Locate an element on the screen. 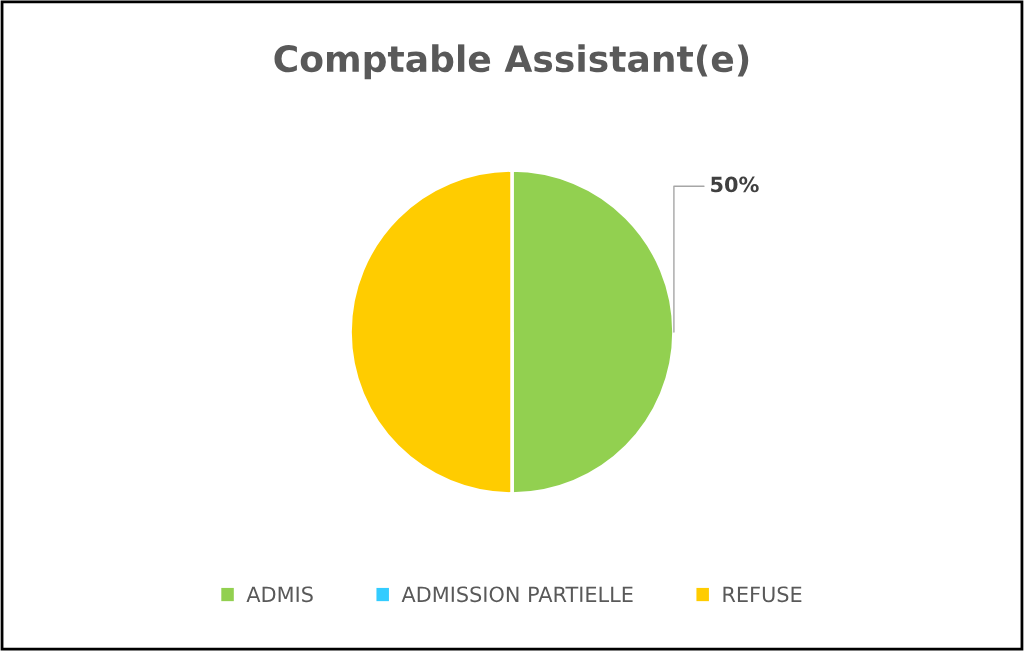  chart-title: Comptable Assistant(e) is located at coordinates (511, 62).